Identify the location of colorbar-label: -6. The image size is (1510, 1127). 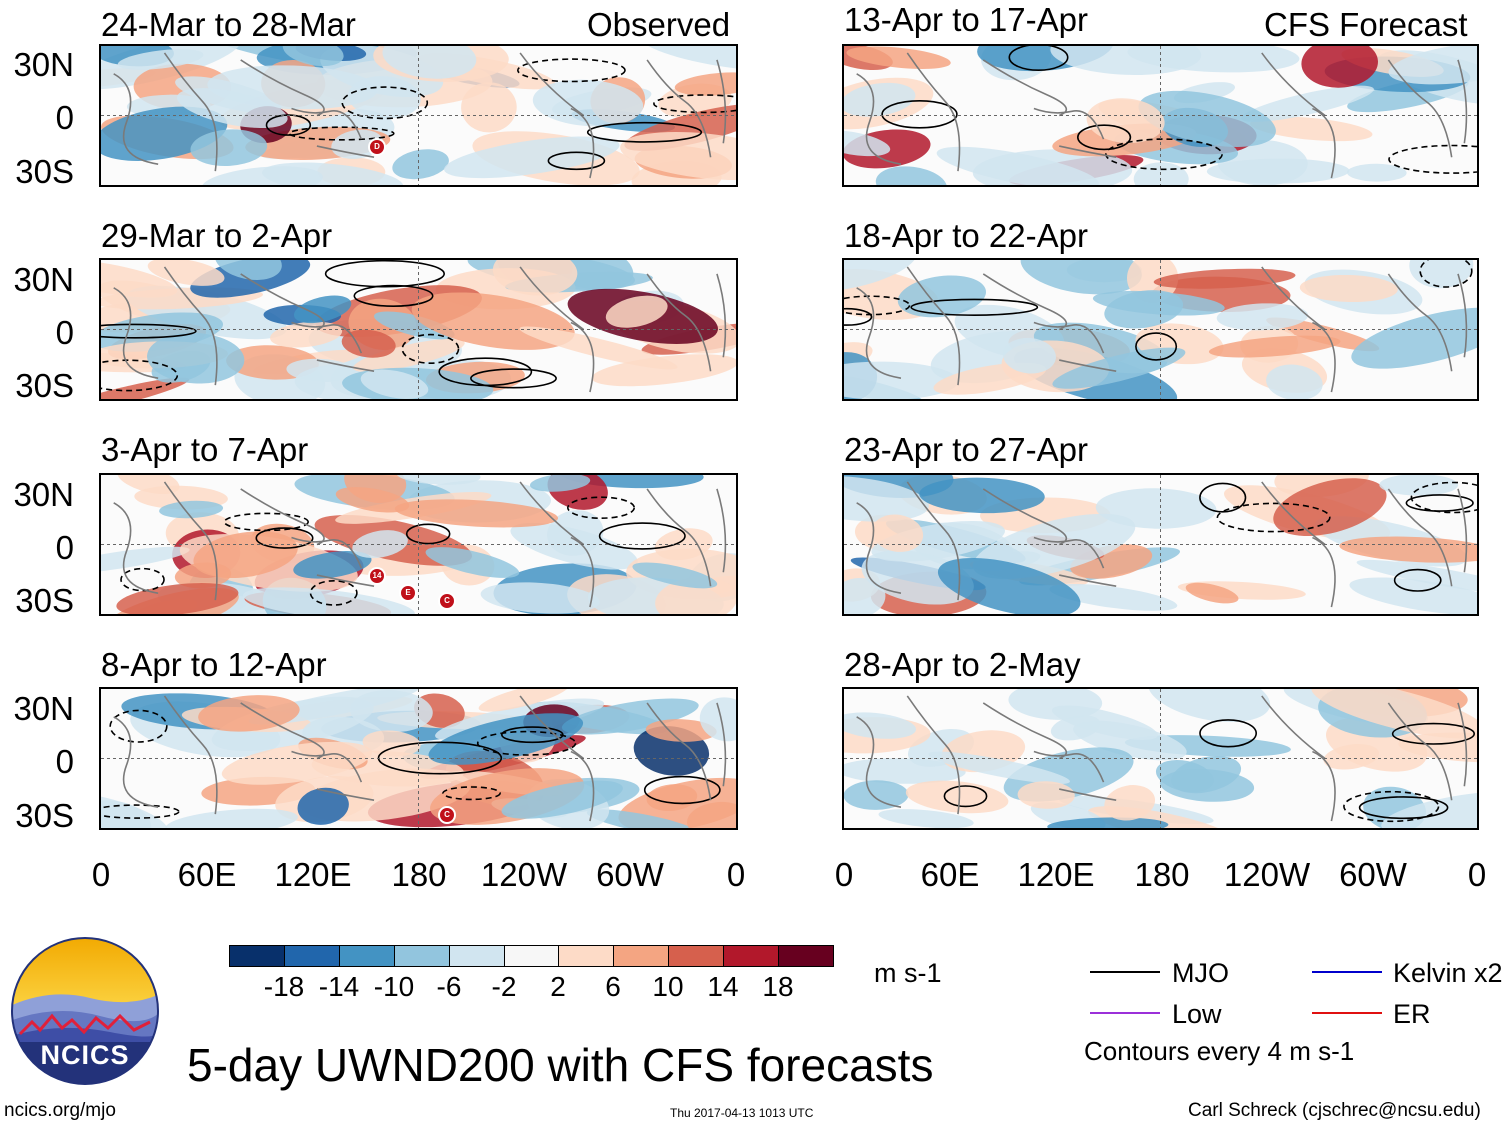
(449, 986).